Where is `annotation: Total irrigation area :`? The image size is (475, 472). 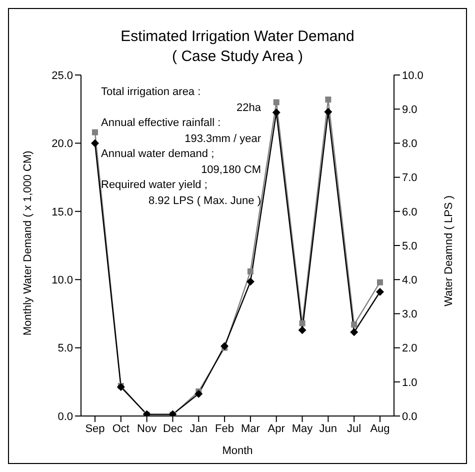 annotation: Total irrigation area : is located at coordinates (151, 92).